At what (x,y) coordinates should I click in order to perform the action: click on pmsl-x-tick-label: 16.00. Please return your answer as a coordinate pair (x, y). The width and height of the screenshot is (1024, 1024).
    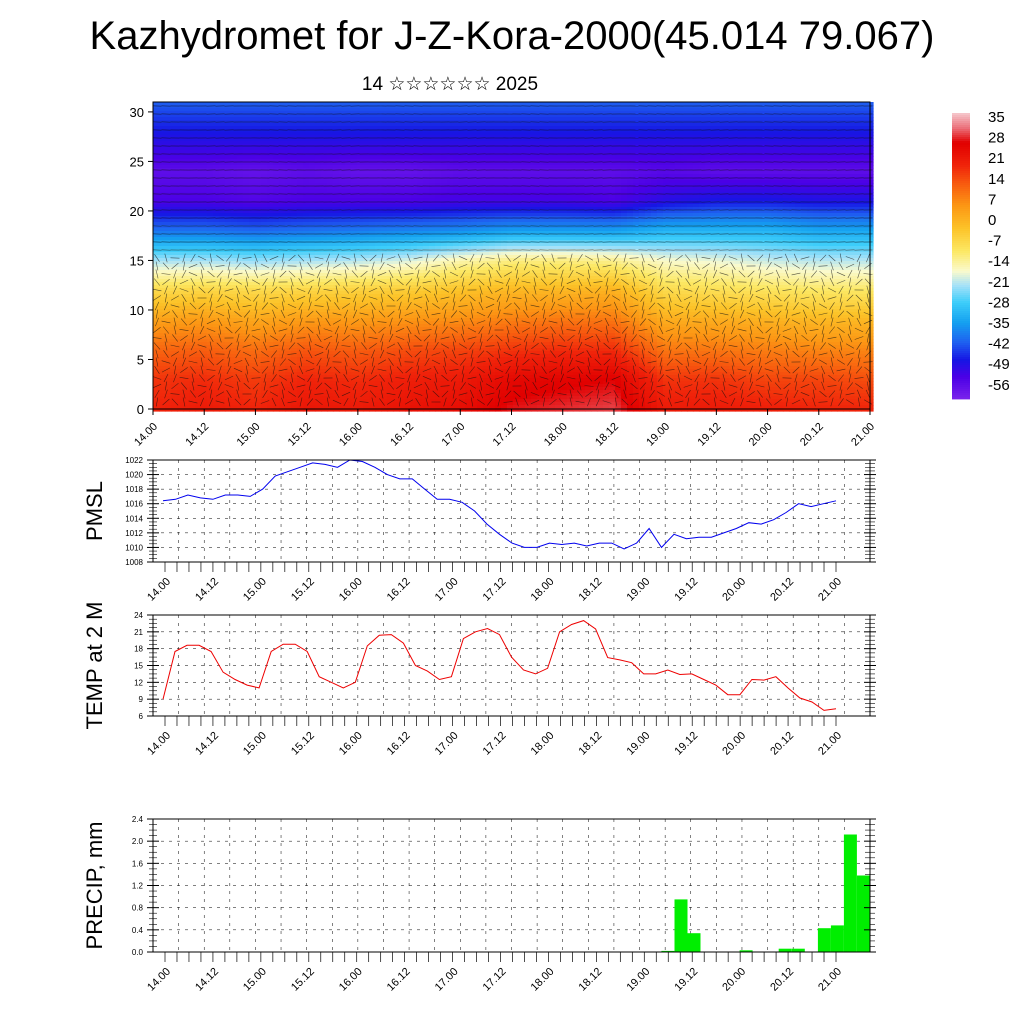
    Looking at the image, I should click on (351, 590).